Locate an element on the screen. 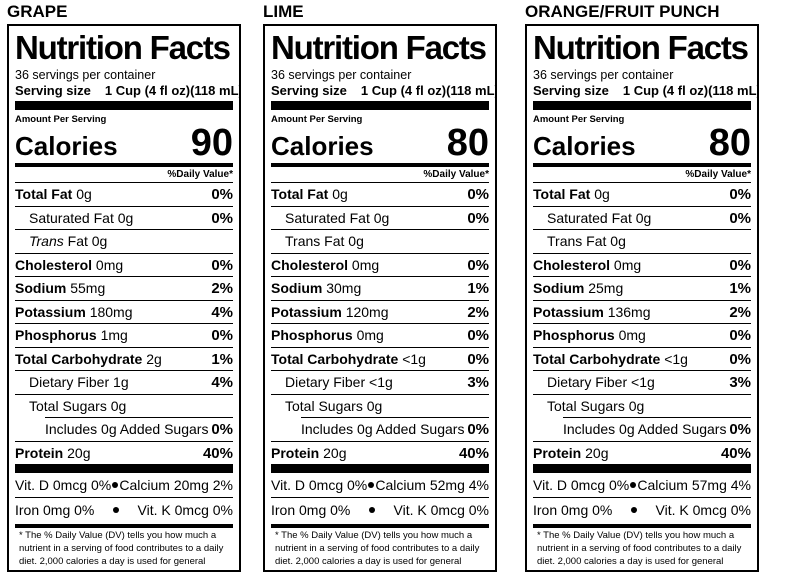 This screenshot has height=584, width=796. nutrient-amount: 1g is located at coordinates (121, 382).